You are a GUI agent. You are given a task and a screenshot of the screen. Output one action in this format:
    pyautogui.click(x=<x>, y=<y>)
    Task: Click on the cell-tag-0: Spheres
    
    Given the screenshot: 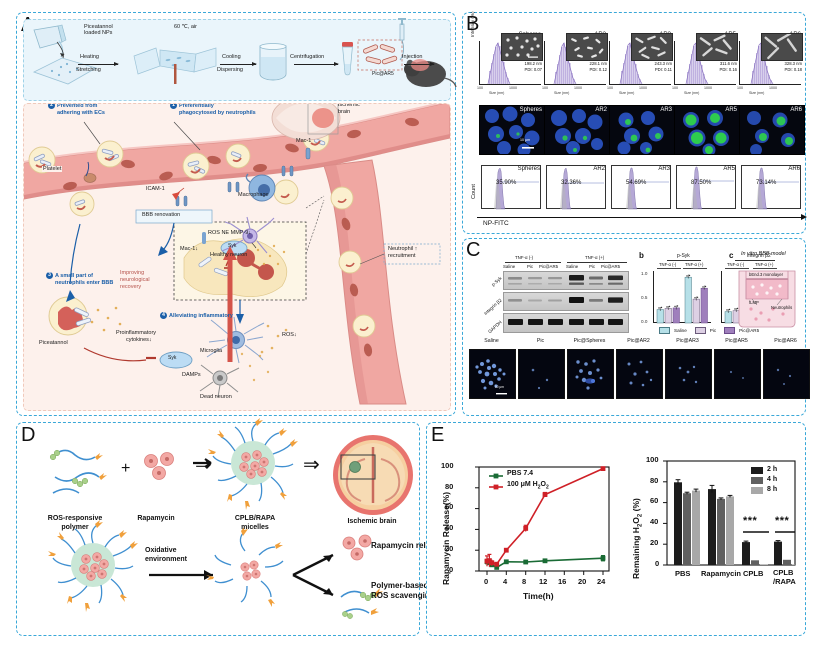 What is the action you would take?
    pyautogui.click(x=530, y=110)
    